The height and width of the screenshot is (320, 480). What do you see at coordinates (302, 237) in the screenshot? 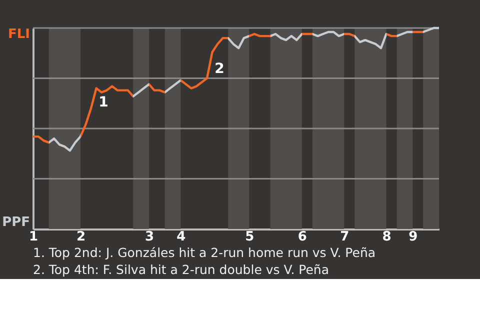
I see `x-tick-label: 6` at bounding box center [302, 237].